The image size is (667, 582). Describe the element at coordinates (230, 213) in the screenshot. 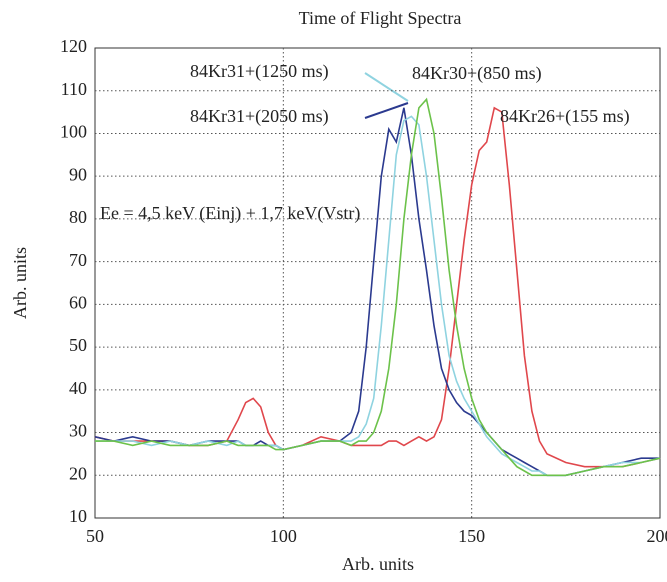

I see `annotation: Ee = 4,5 keV (Einj) + 1,7 keV(Vstr)` at that location.